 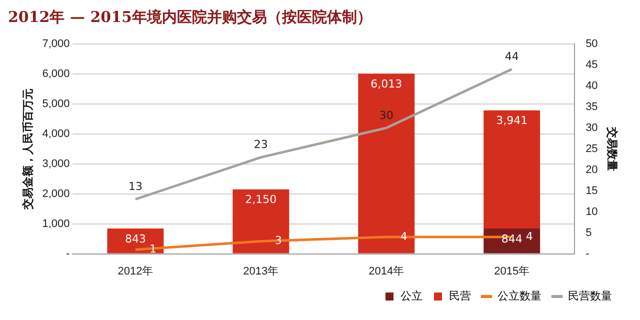 I want to click on data-label: 3, so click(x=278, y=241).